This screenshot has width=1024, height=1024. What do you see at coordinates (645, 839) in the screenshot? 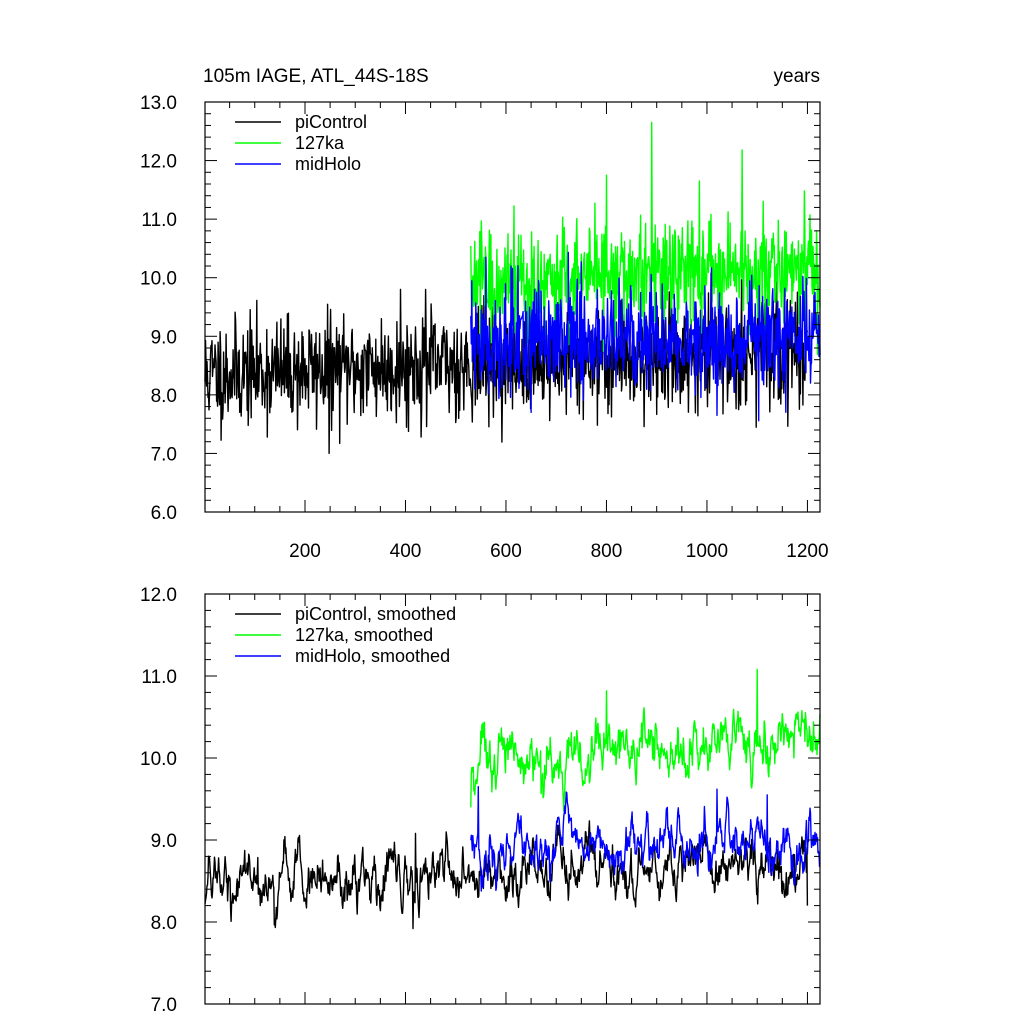
I see `series-line-midholo-smoothed` at bounding box center [645, 839].